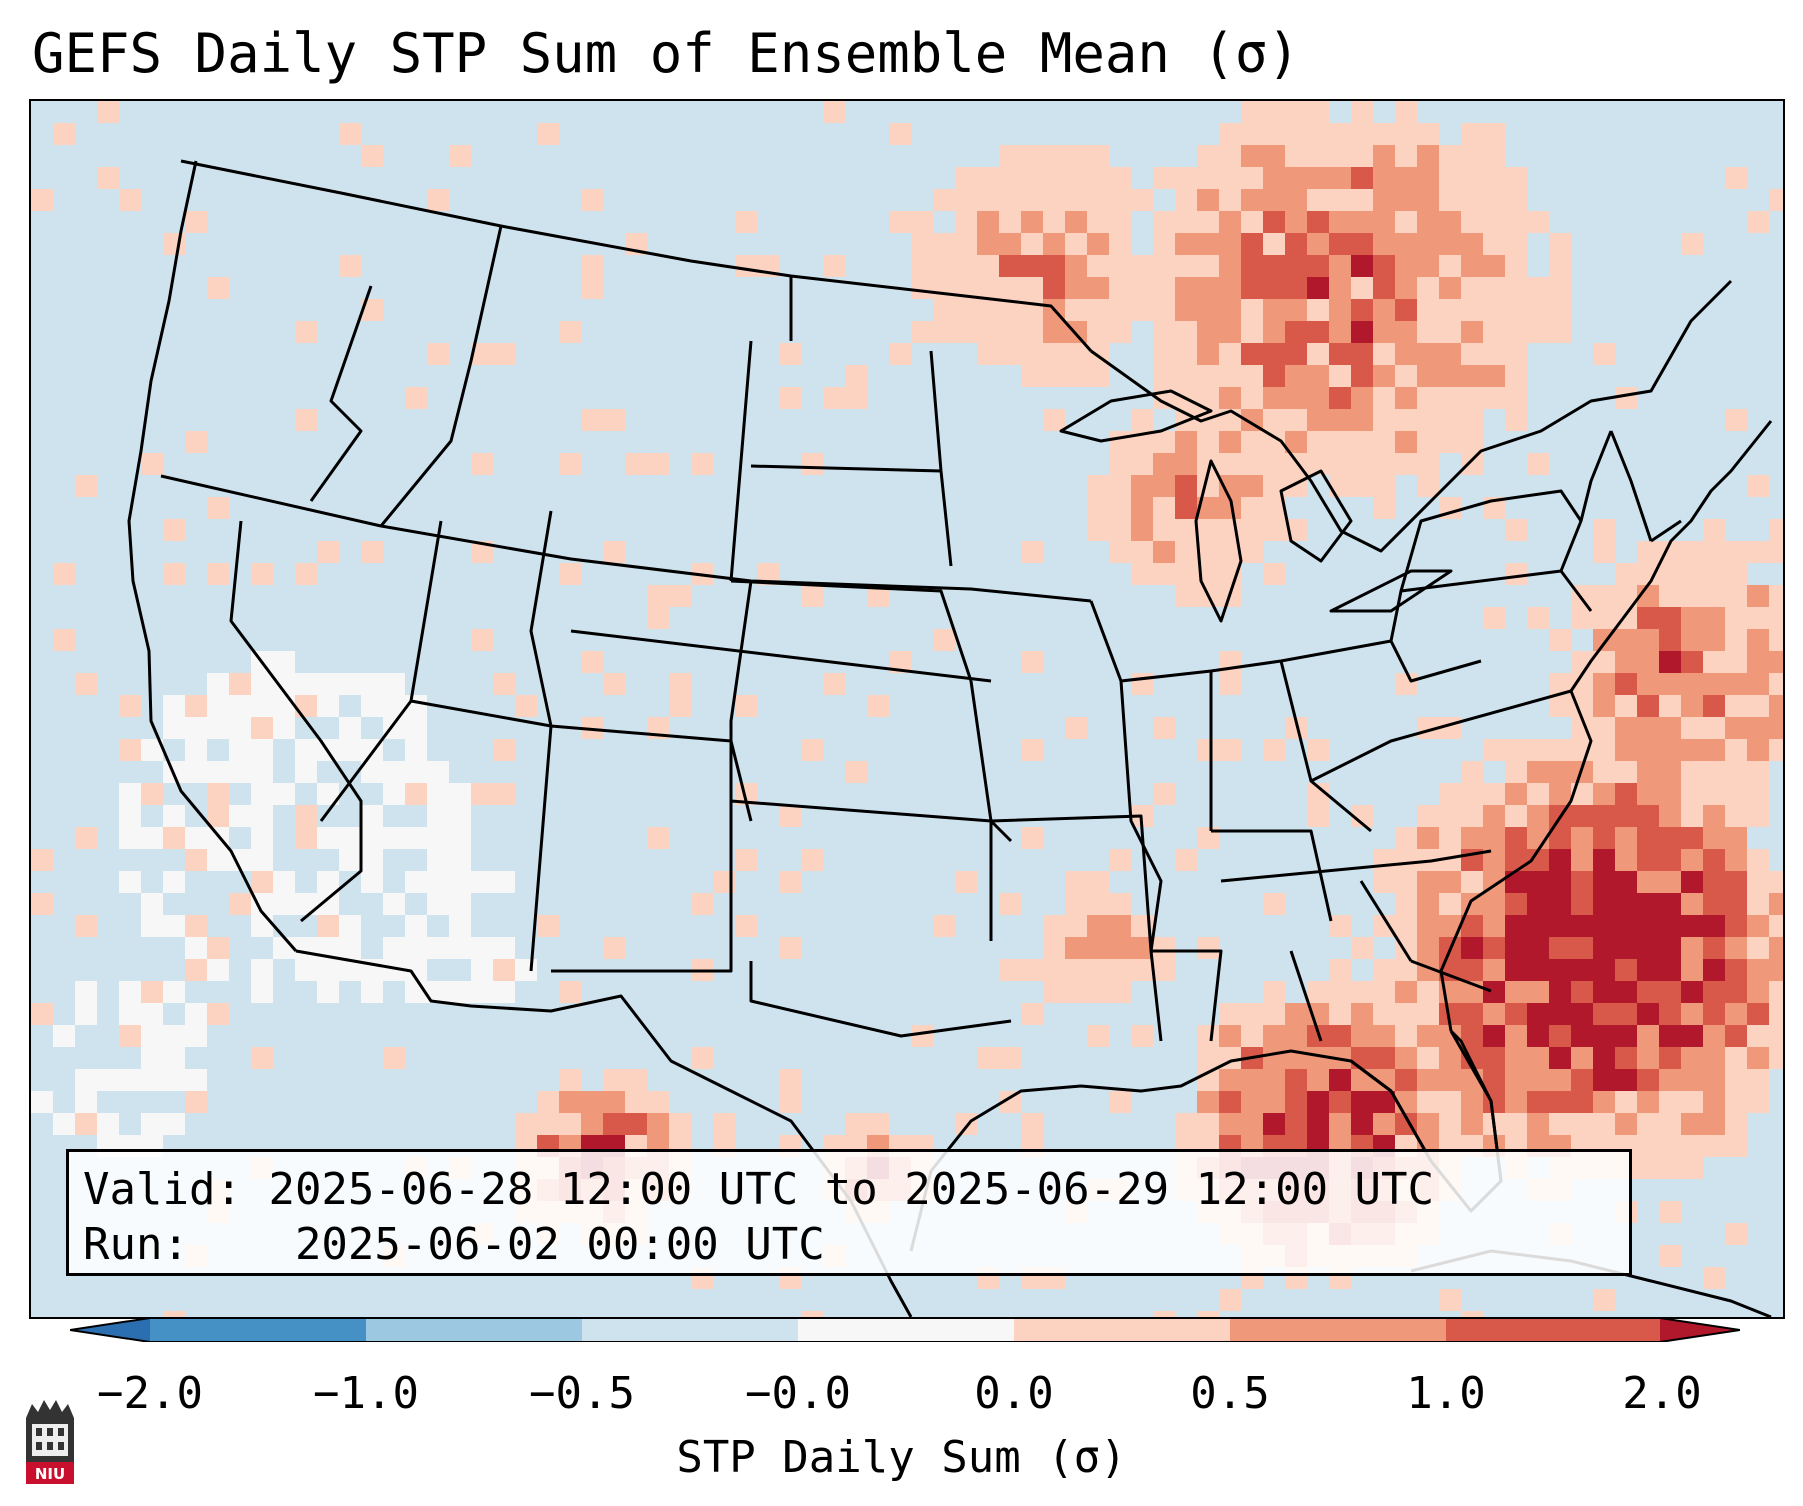 This screenshot has width=1803, height=1506. What do you see at coordinates (1700, 1330) in the screenshot?
I see `colorbar-extend-high` at bounding box center [1700, 1330].